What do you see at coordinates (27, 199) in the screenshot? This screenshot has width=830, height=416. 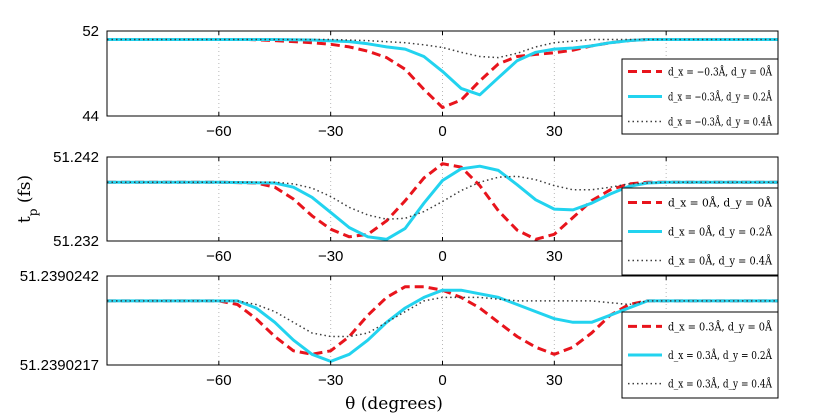 I see `y-axis-label: tp (fs)` at bounding box center [27, 199].